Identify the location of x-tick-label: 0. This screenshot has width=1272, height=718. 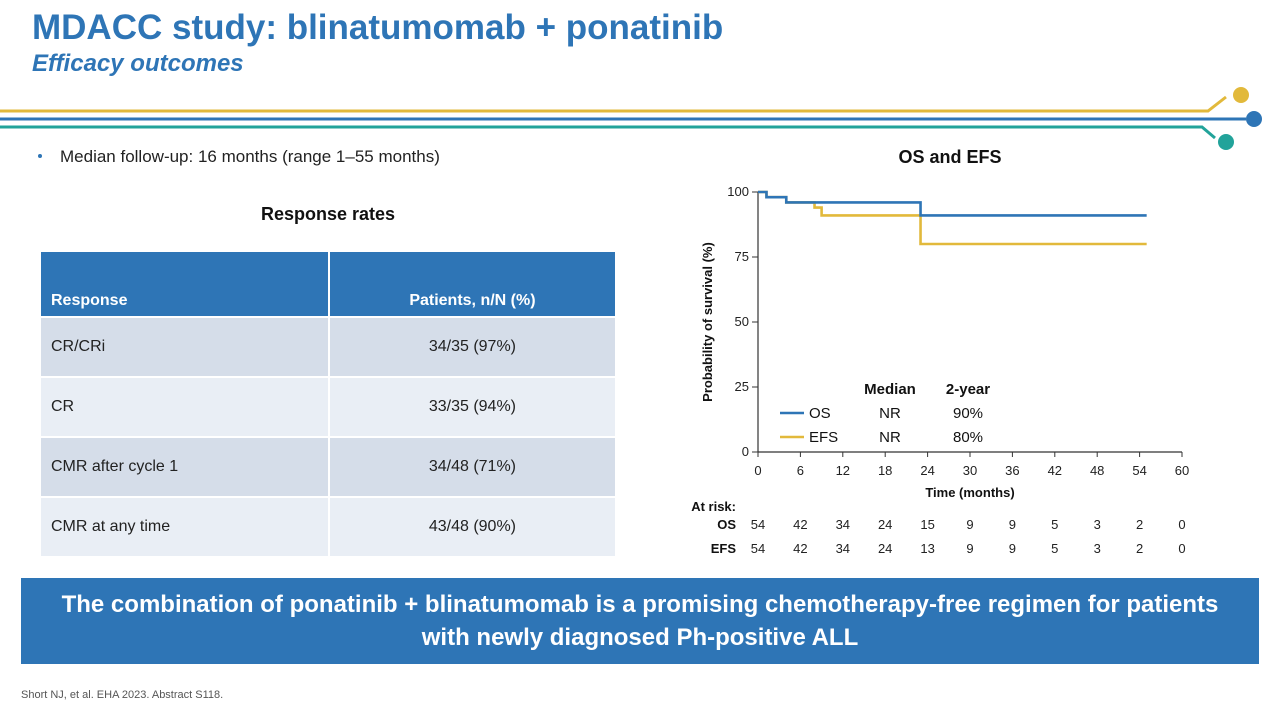
(757, 470).